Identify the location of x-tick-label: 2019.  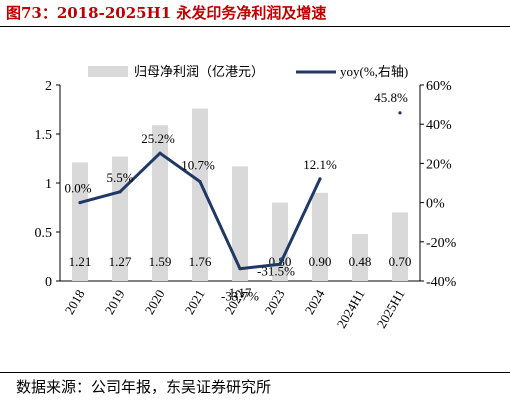
(115, 302).